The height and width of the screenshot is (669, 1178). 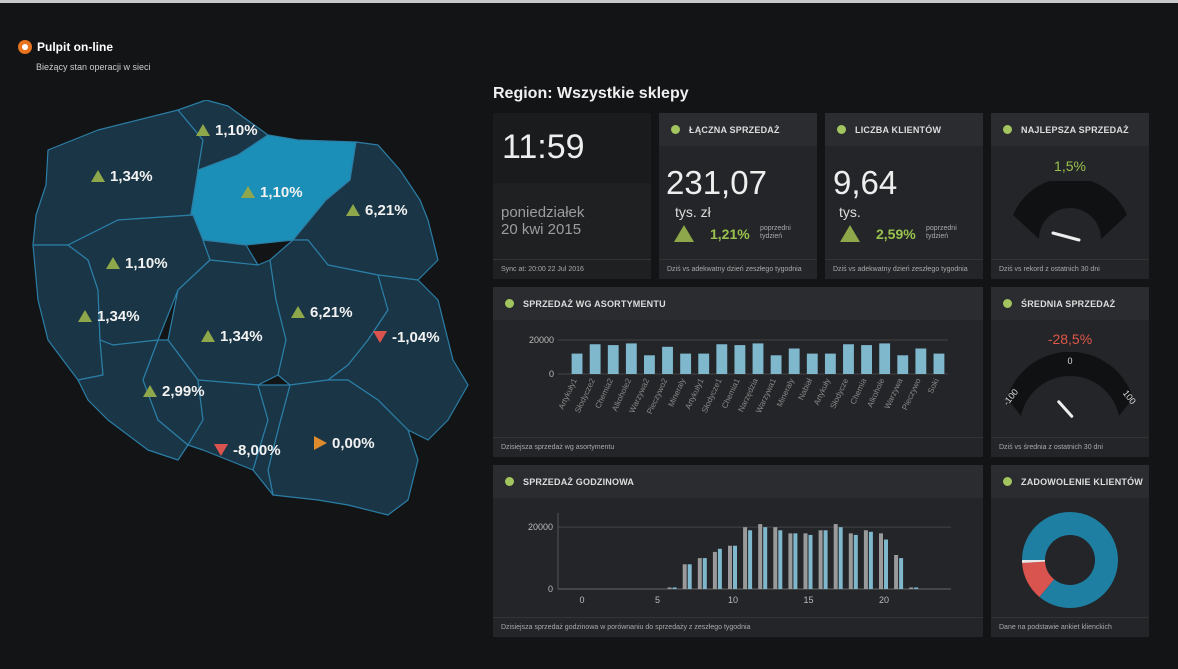 I want to click on brand-title: Pulpit on-line, so click(x=75, y=47).